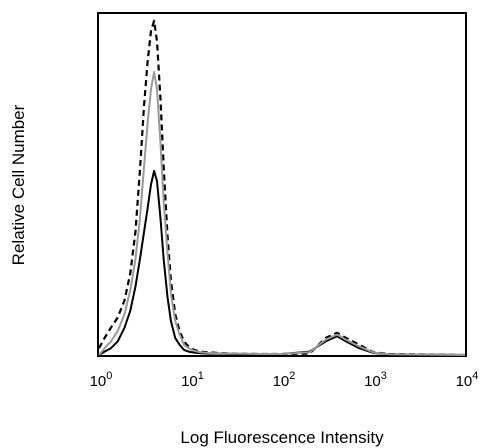 Image resolution: width=484 pixels, height=448 pixels. I want to click on x-tick-label-1: 10¹, so click(192, 380).